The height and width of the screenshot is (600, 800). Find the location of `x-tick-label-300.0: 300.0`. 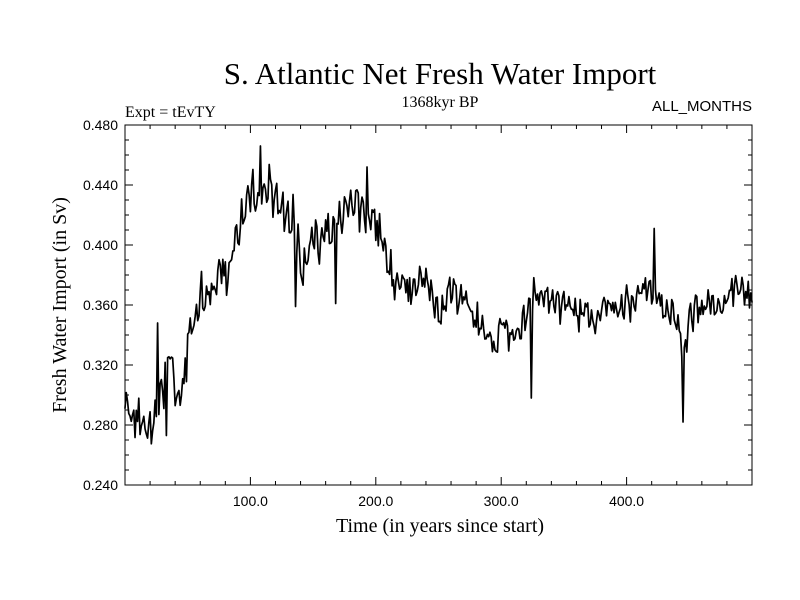

x-tick-label-300.0: 300.0 is located at coordinates (501, 501).